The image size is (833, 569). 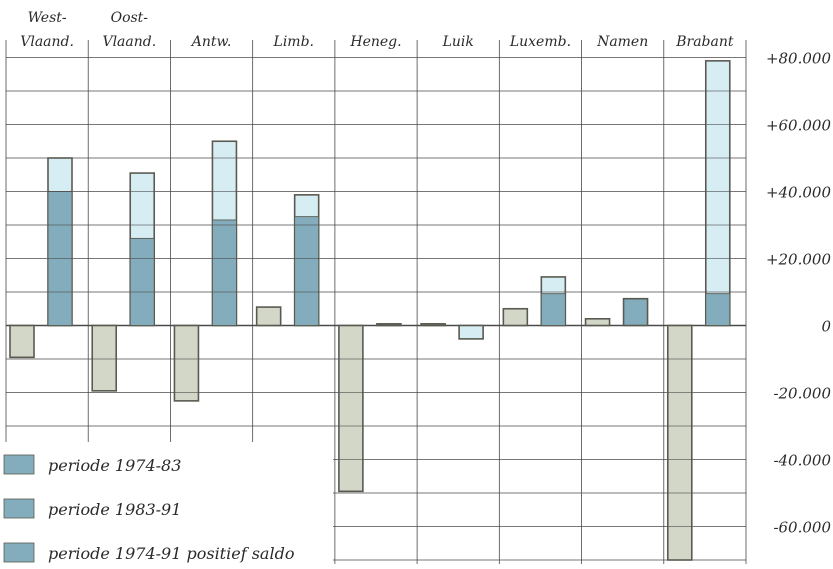 What do you see at coordinates (114, 509) in the screenshot?
I see `legend-label: periode 1983-91` at bounding box center [114, 509].